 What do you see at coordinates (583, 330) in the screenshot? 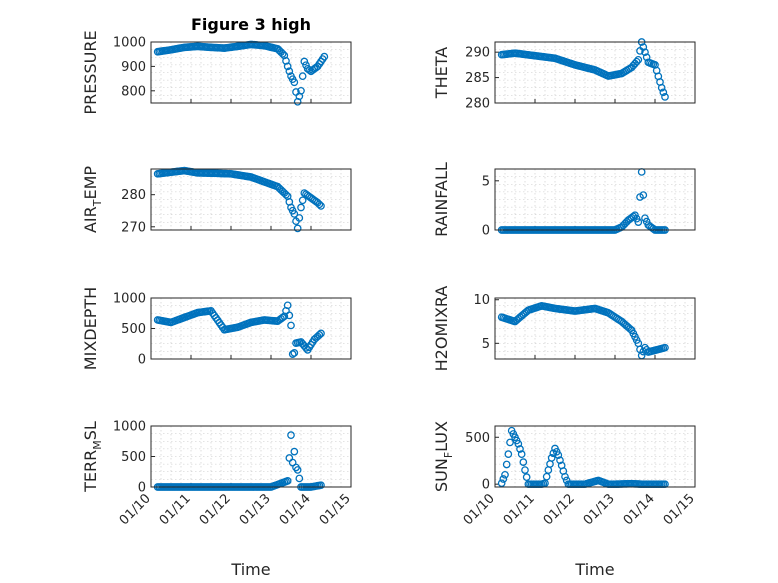
I see `data-series-h2omixra` at bounding box center [583, 330].